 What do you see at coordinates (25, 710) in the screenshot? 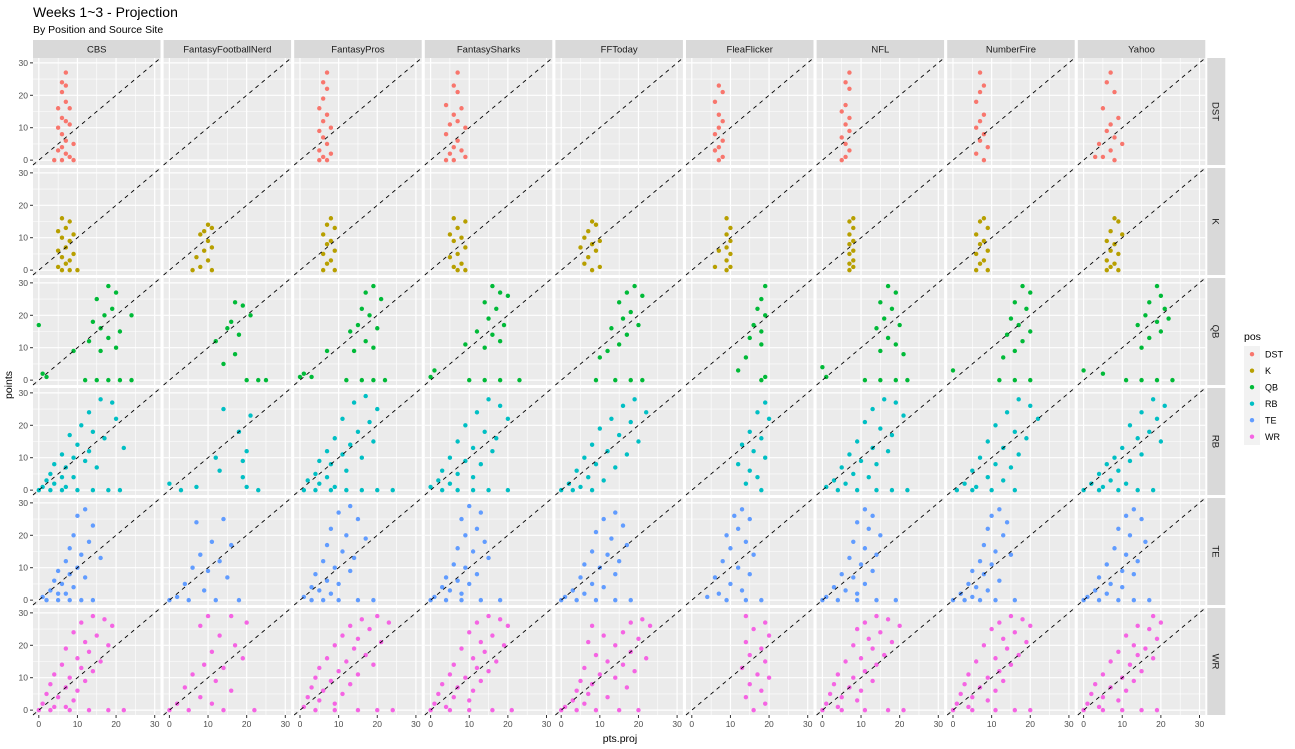
I see `y-tick-label: 0` at bounding box center [25, 710].